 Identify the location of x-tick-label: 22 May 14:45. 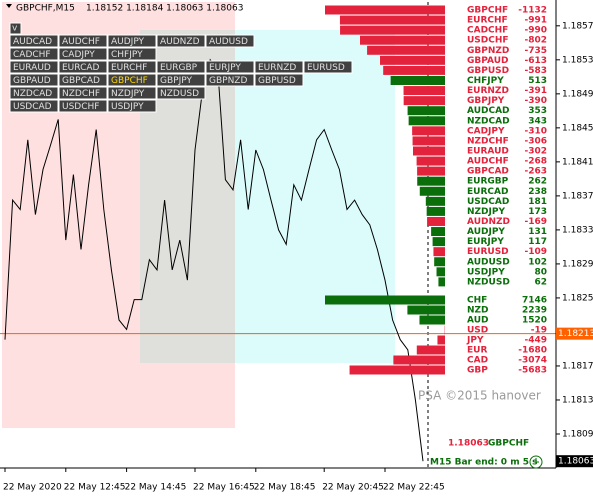
(156, 488).